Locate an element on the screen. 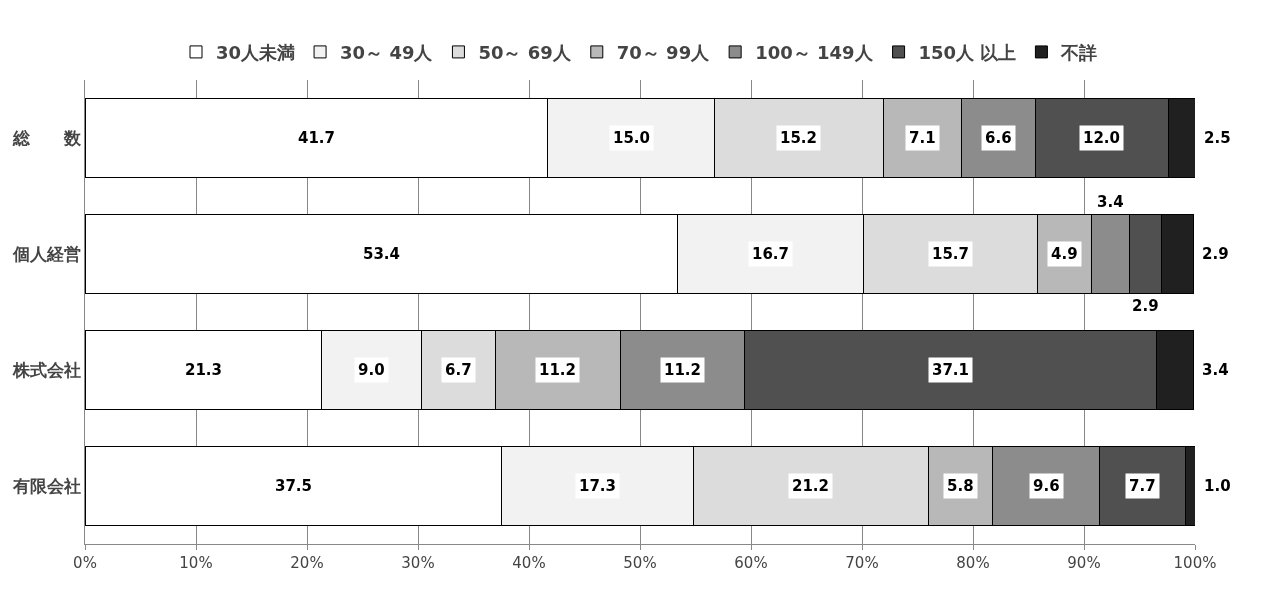 The height and width of the screenshot is (594, 1265). data-label: 4.9 is located at coordinates (1064, 254).